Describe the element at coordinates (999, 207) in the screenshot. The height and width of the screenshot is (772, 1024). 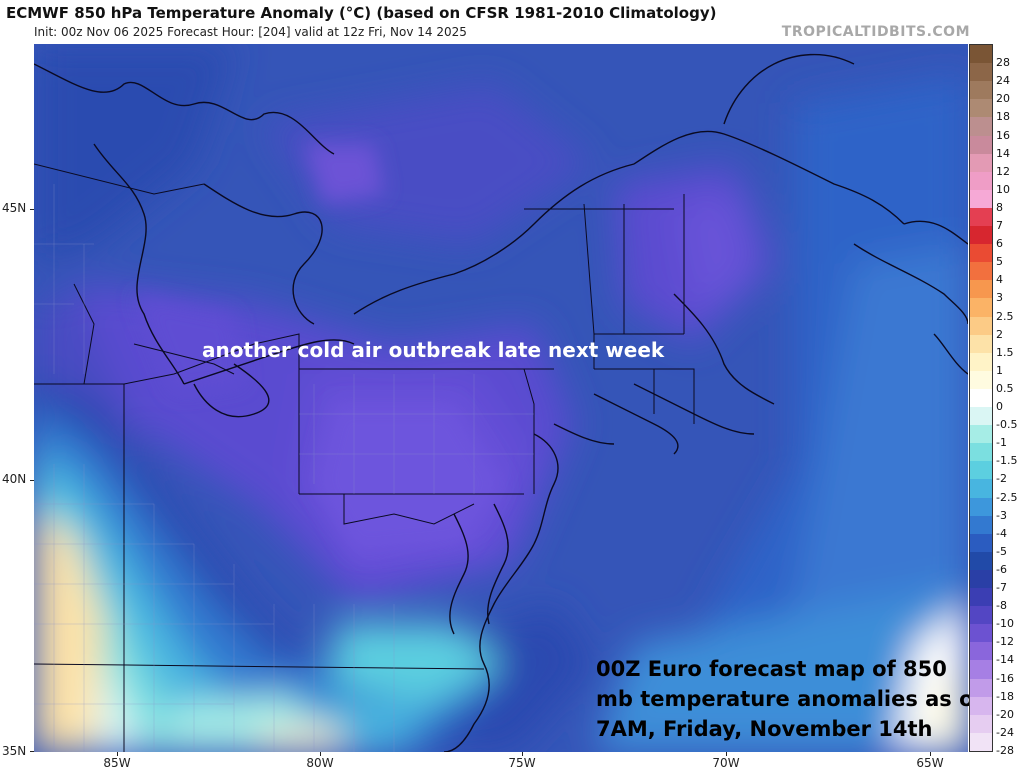
I see `legend-label: 8` at that location.